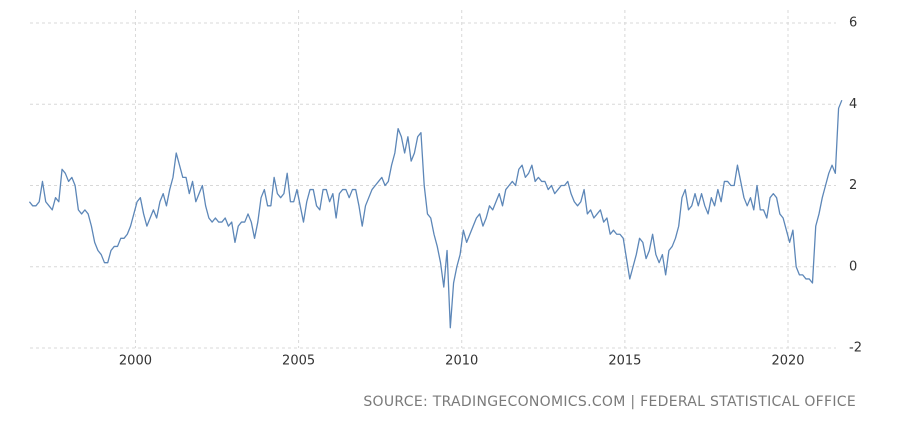  Describe the element at coordinates (853, 23) in the screenshot. I see `y-tick-label: 6` at that location.